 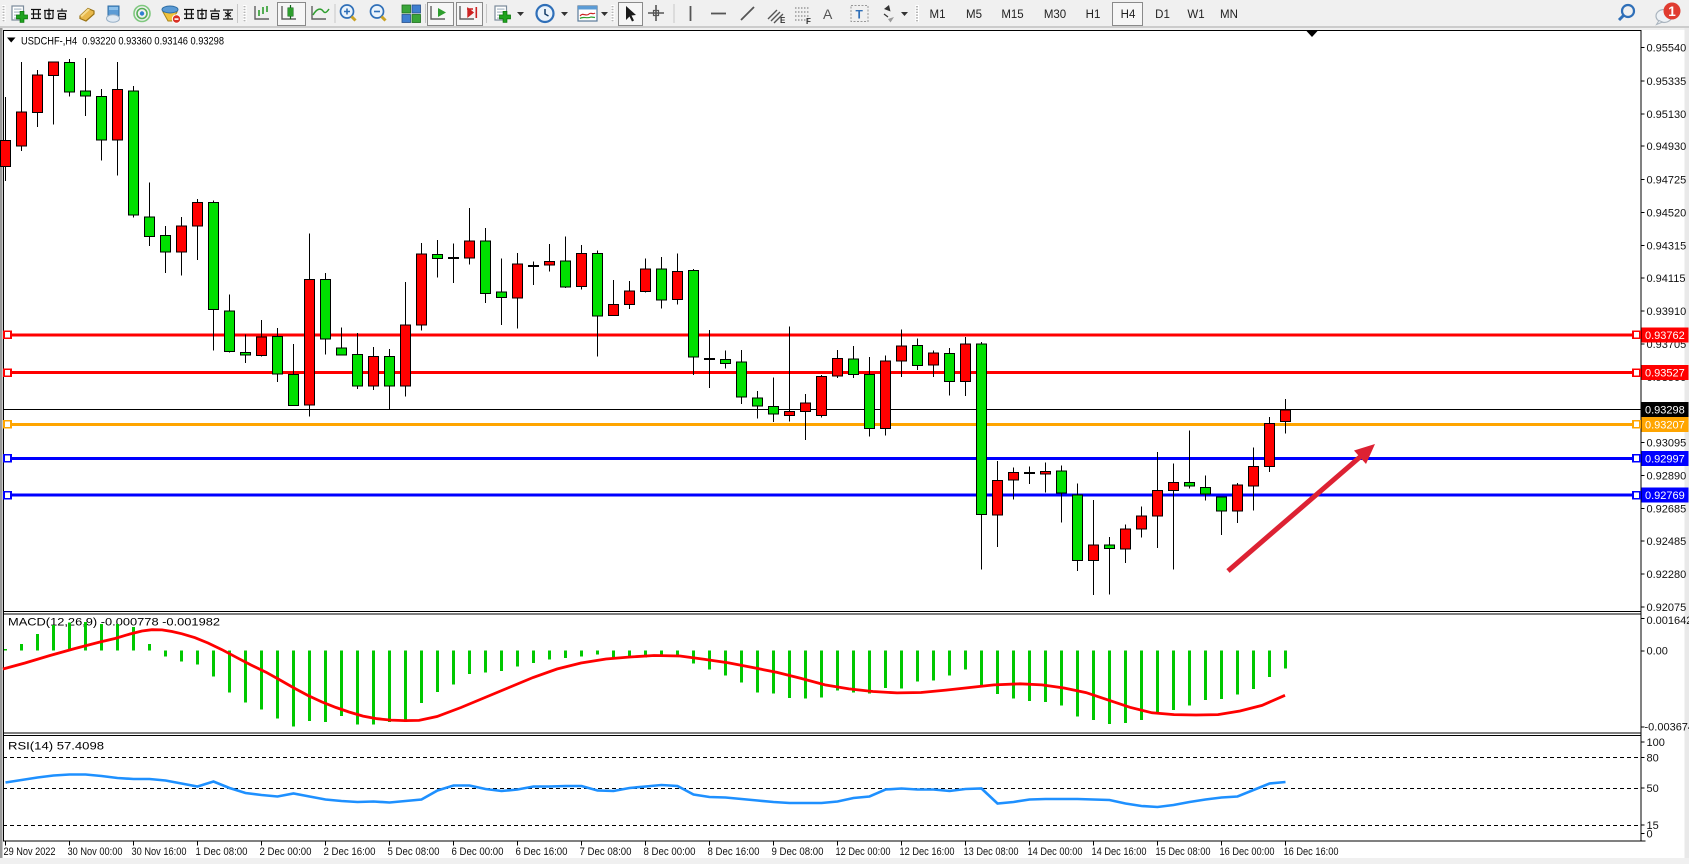 What do you see at coordinates (1128, 15) in the screenshot?
I see `svg-text: H4` at bounding box center [1128, 15].